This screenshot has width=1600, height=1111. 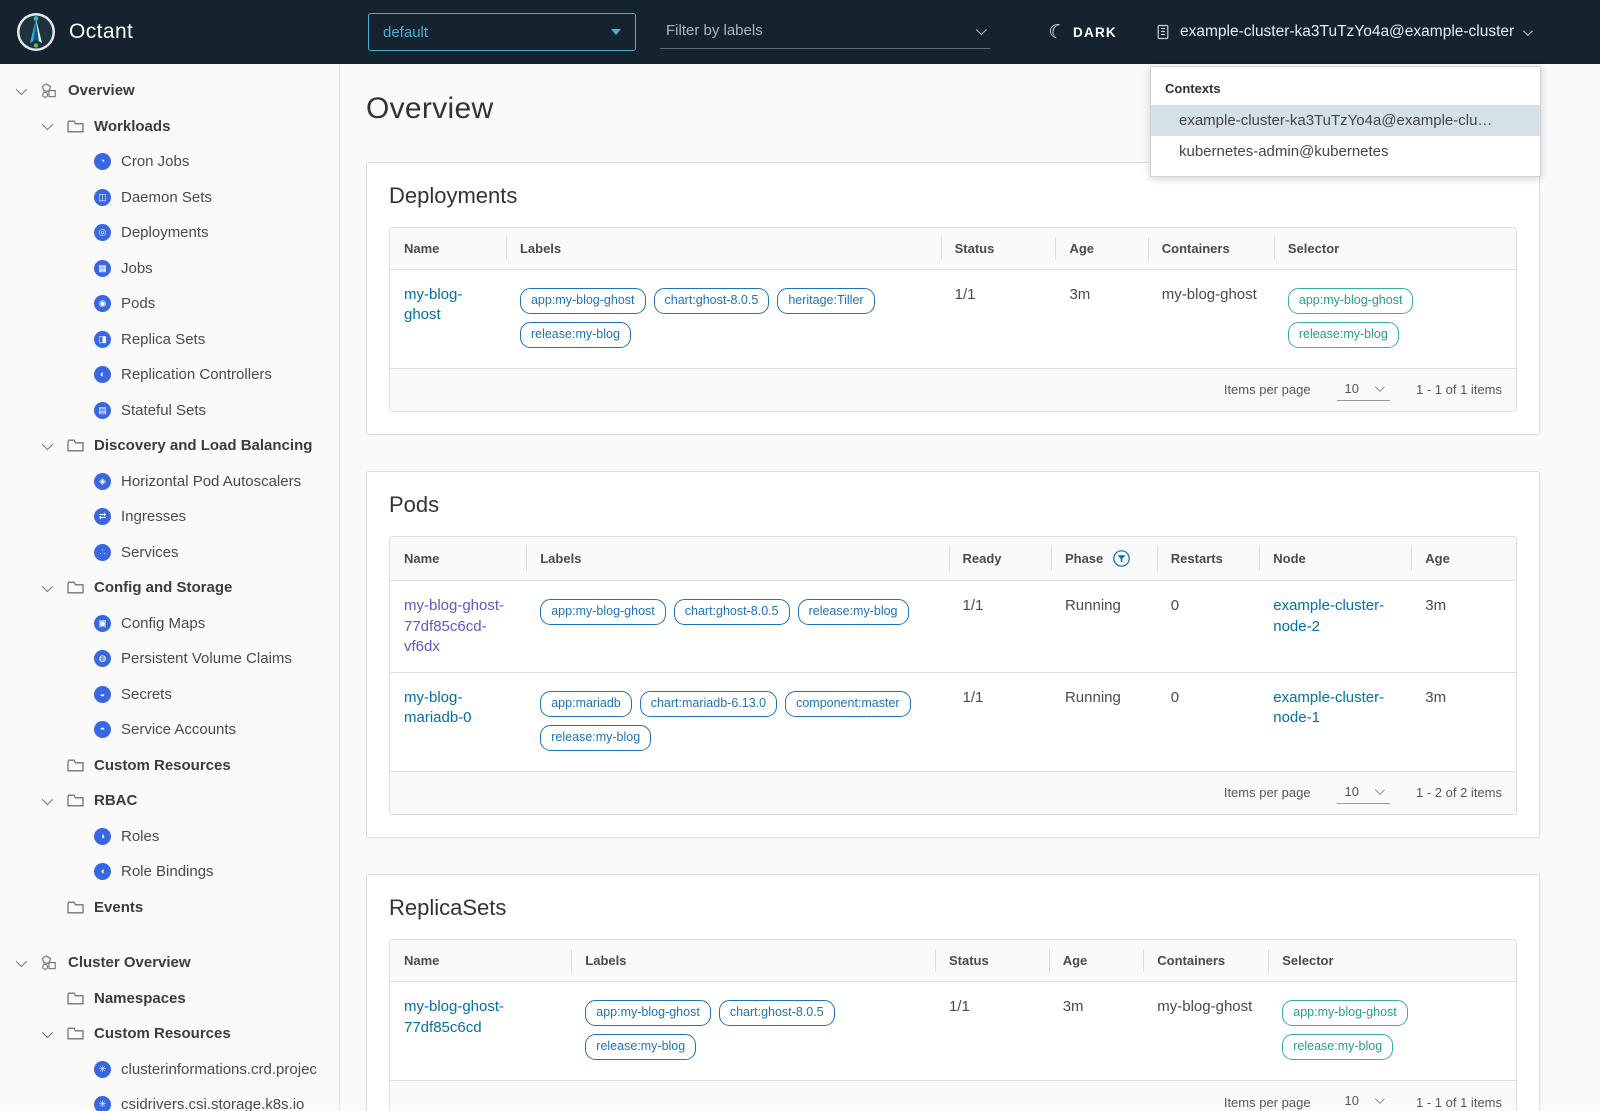 What do you see at coordinates (406, 32) in the screenshot?
I see `namespace-select-value: default` at bounding box center [406, 32].